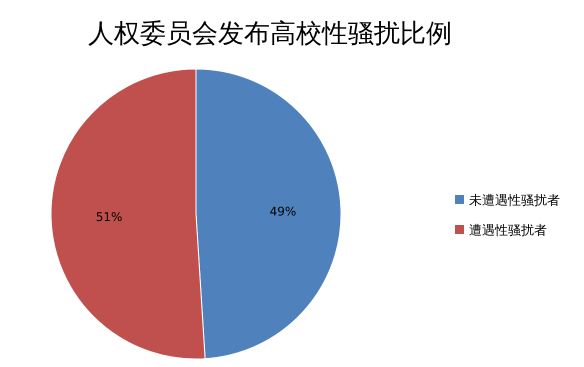 The height and width of the screenshot is (367, 584). Describe the element at coordinates (283, 211) in the screenshot. I see `data-label: 49%` at that location.